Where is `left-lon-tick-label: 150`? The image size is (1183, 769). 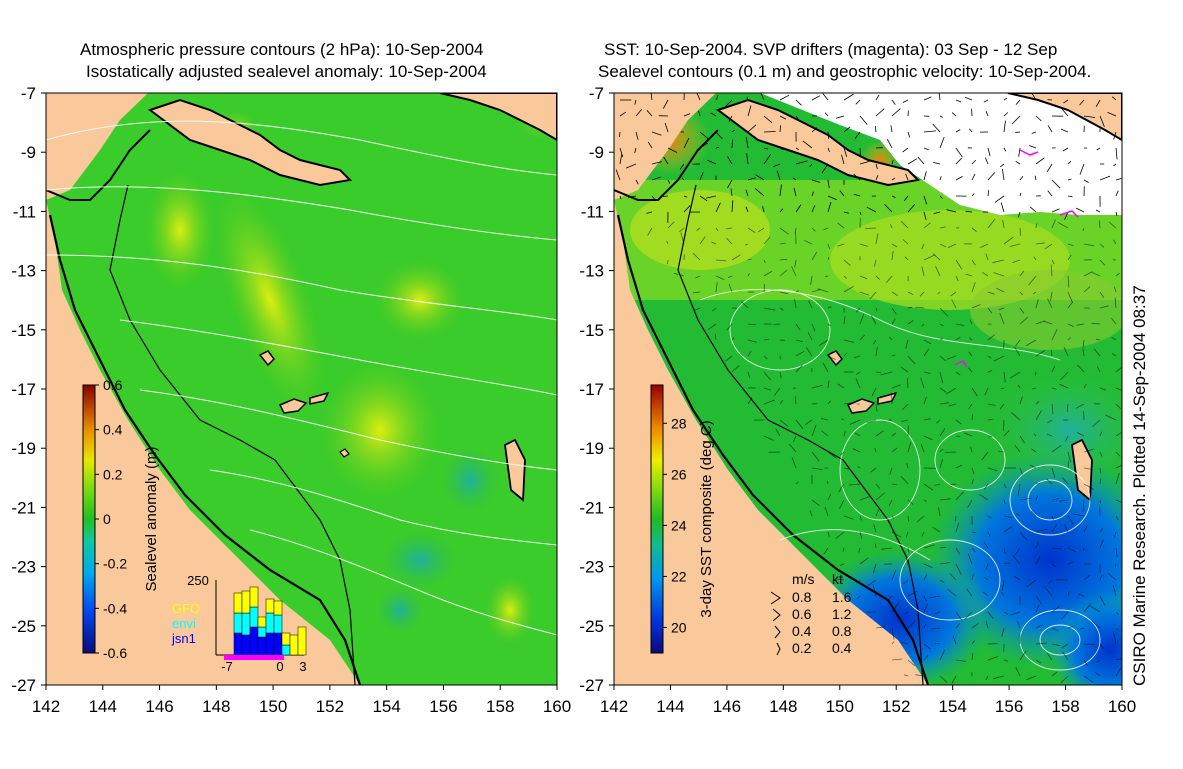 left-lon-tick-label: 150 is located at coordinates (273, 706).